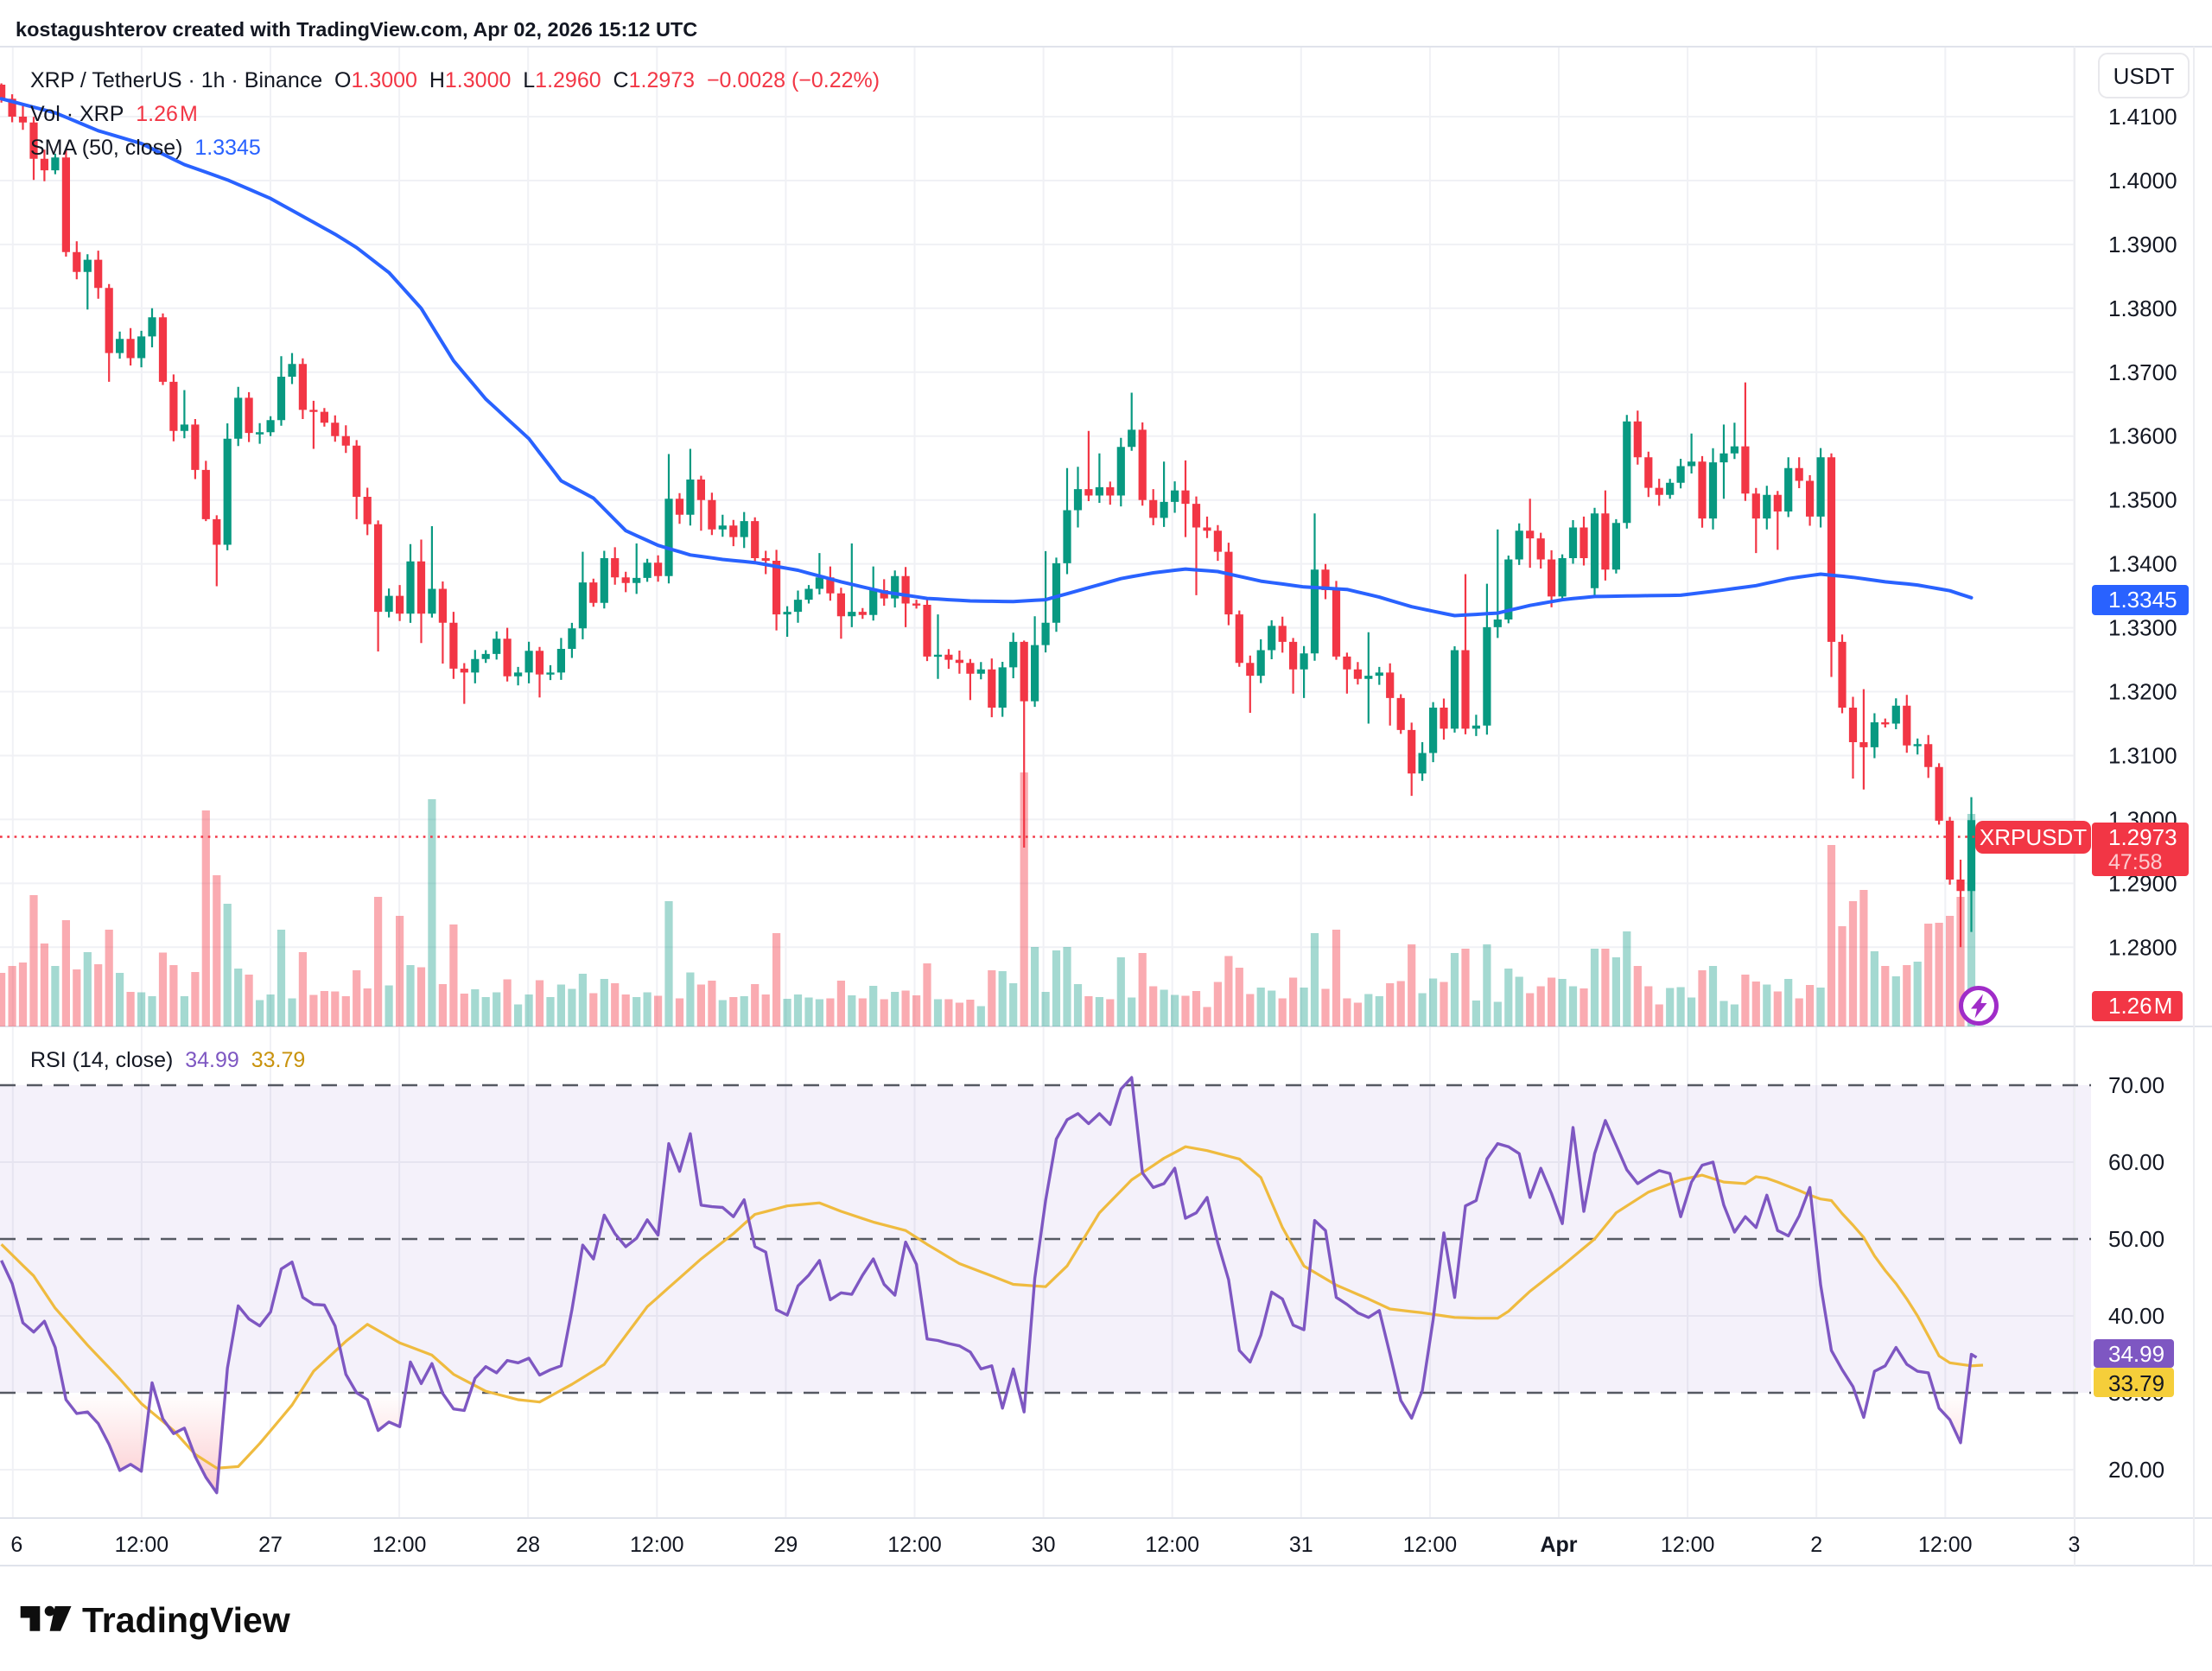 The height and width of the screenshot is (1671, 2212). What do you see at coordinates (2074, 1545) in the screenshot?
I see `svg-text: 3` at bounding box center [2074, 1545].